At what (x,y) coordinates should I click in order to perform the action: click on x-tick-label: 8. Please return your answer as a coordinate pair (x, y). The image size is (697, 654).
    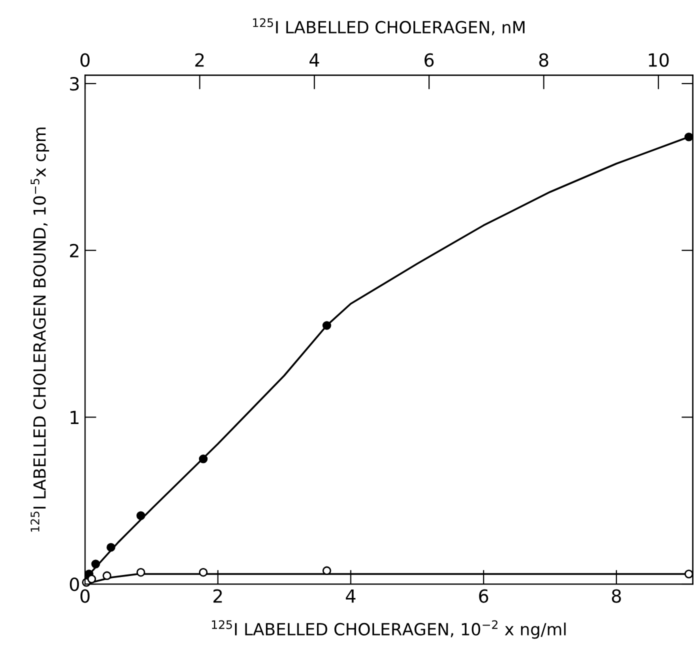
    Looking at the image, I should click on (616, 596).